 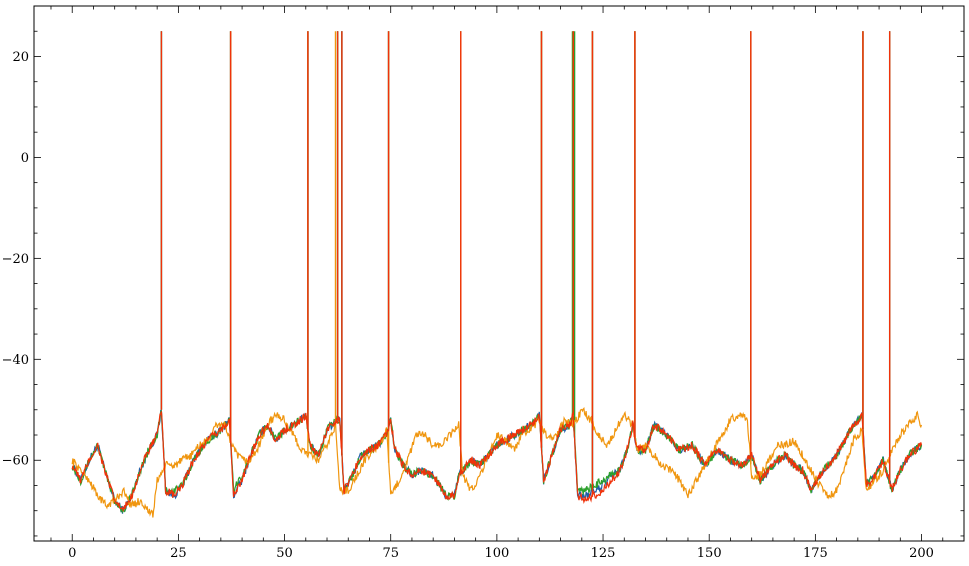 I want to click on y-tick-label: 20, so click(x=20, y=57).